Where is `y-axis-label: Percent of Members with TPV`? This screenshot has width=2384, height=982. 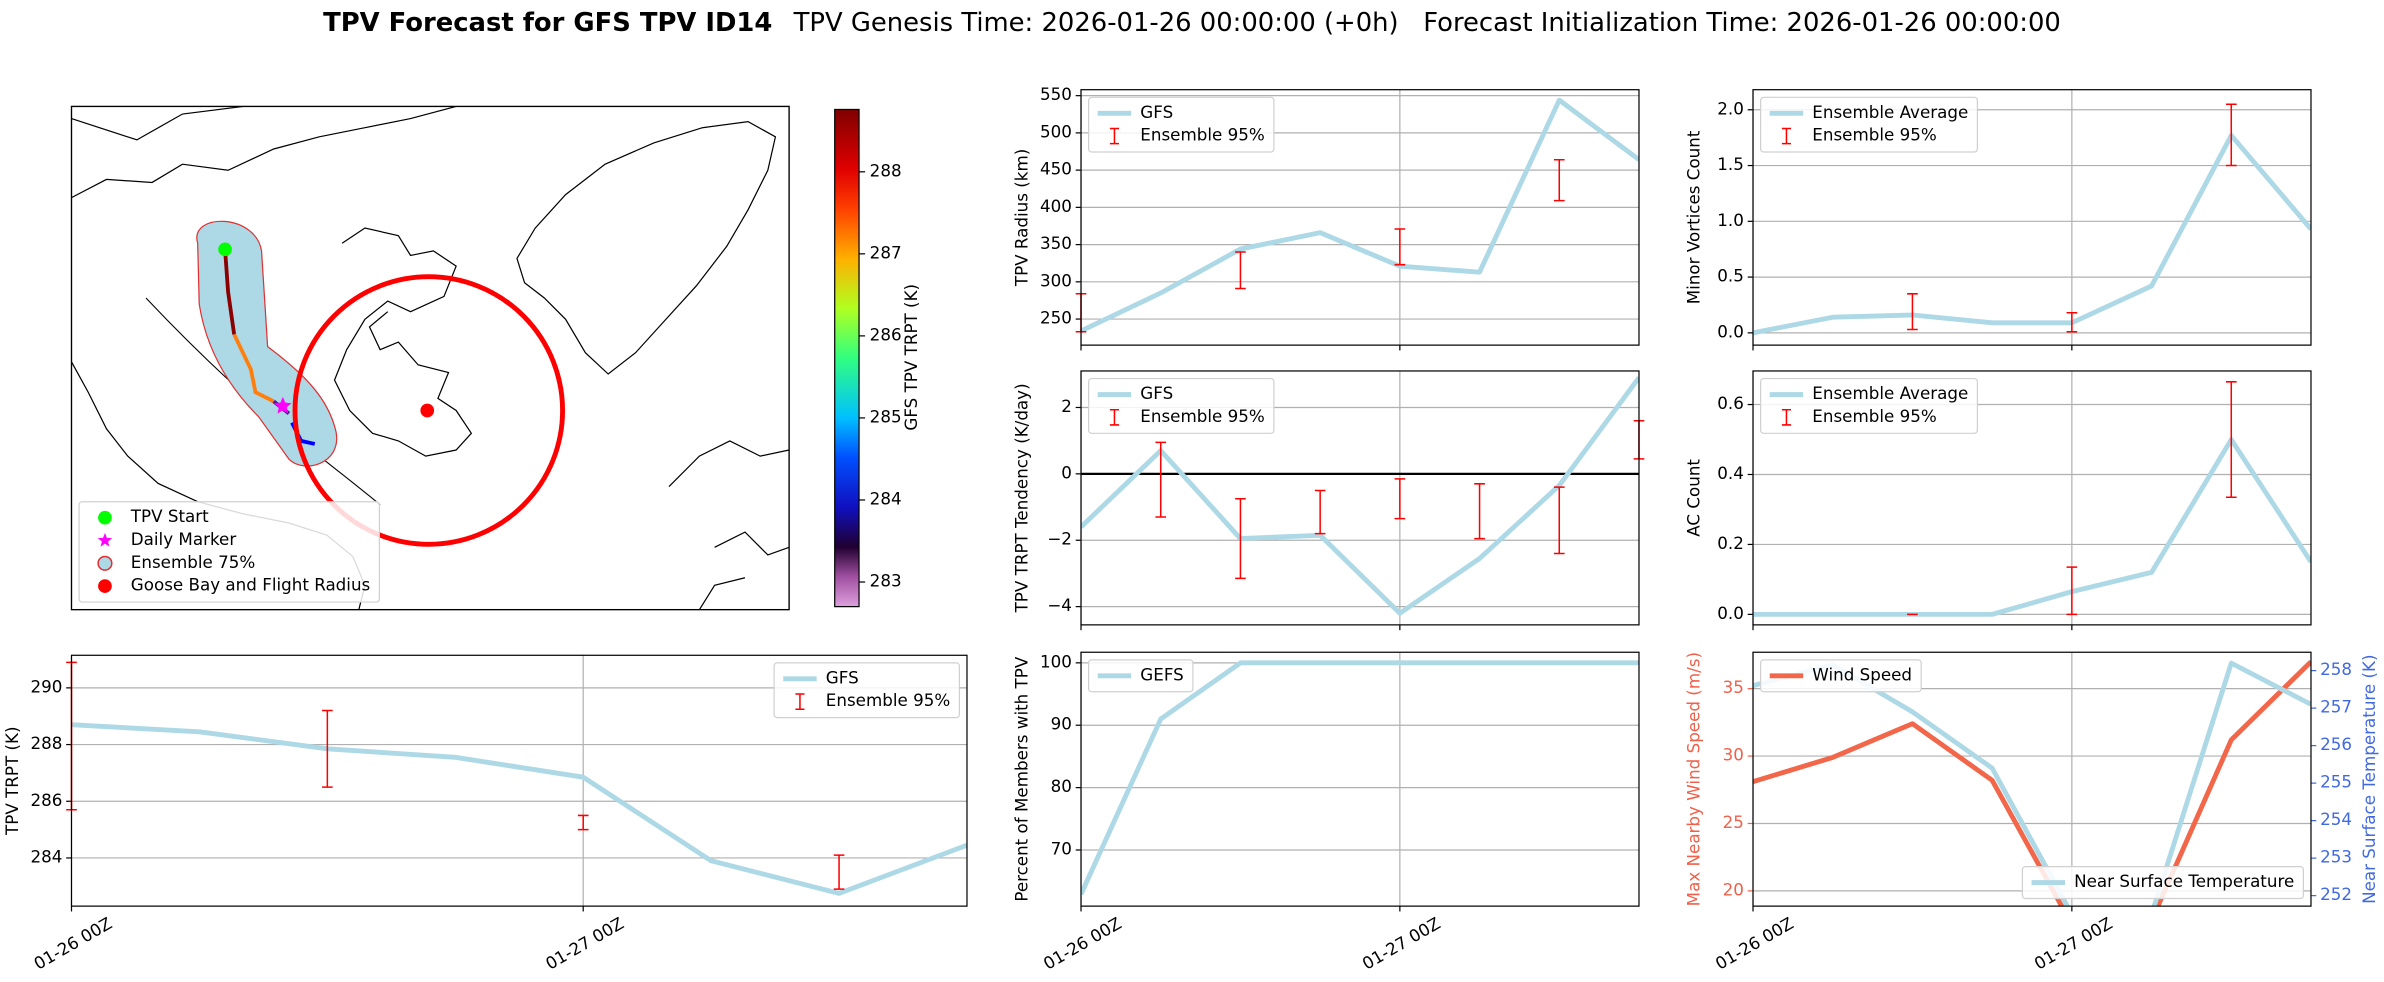 y-axis-label: Percent of Members with TPV is located at coordinates (1022, 779).